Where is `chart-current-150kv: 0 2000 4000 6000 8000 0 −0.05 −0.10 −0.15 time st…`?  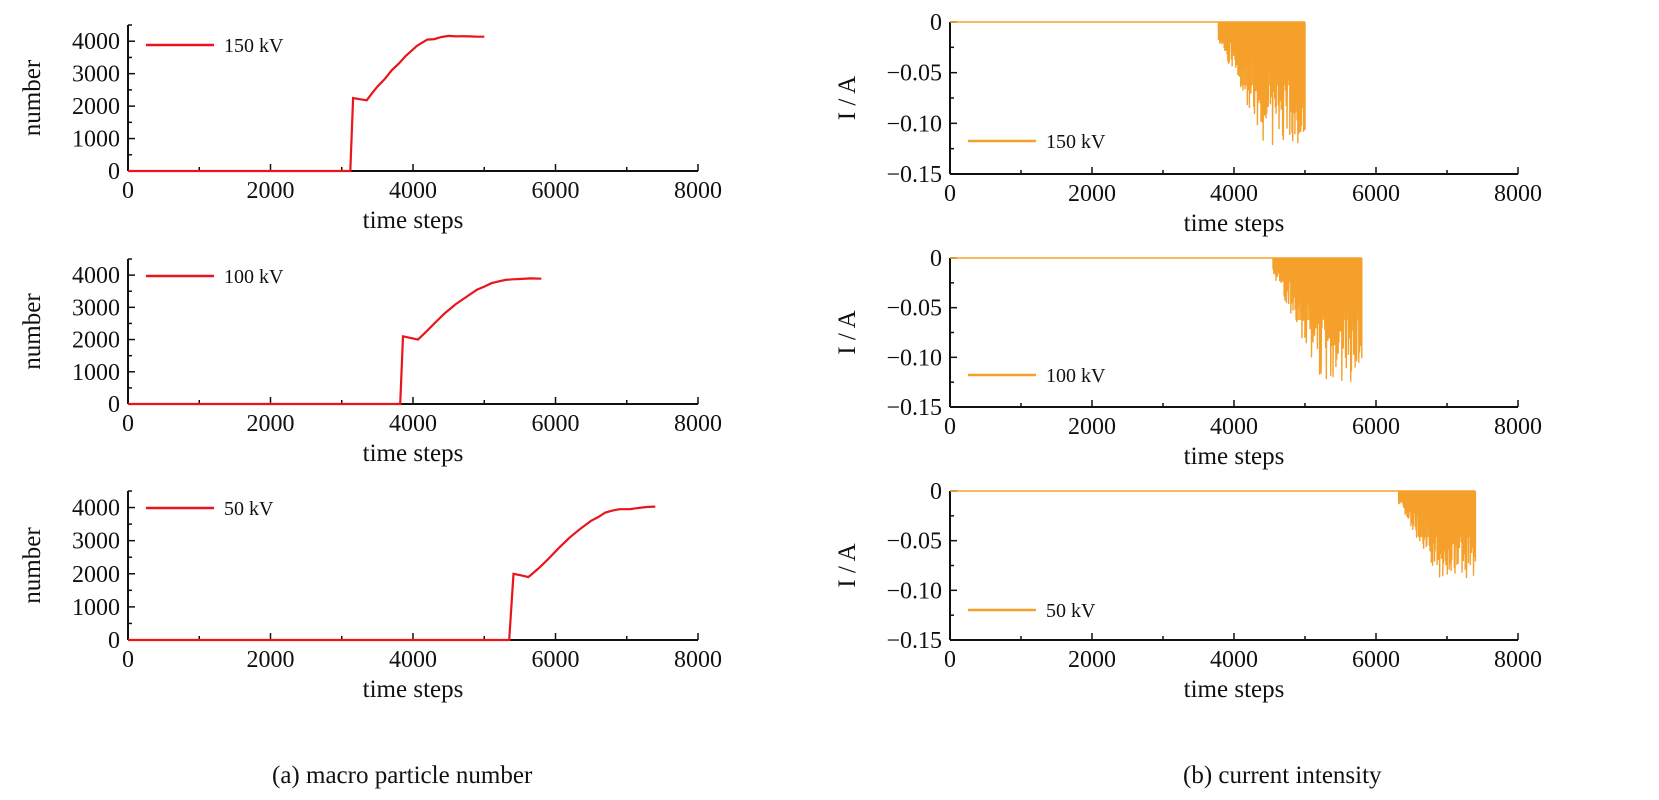
chart-current-150kv: 0 2000 4000 6000 8000 0 −0.05 −0.10 −0.15 time st… is located at coordinates (1188, 123).